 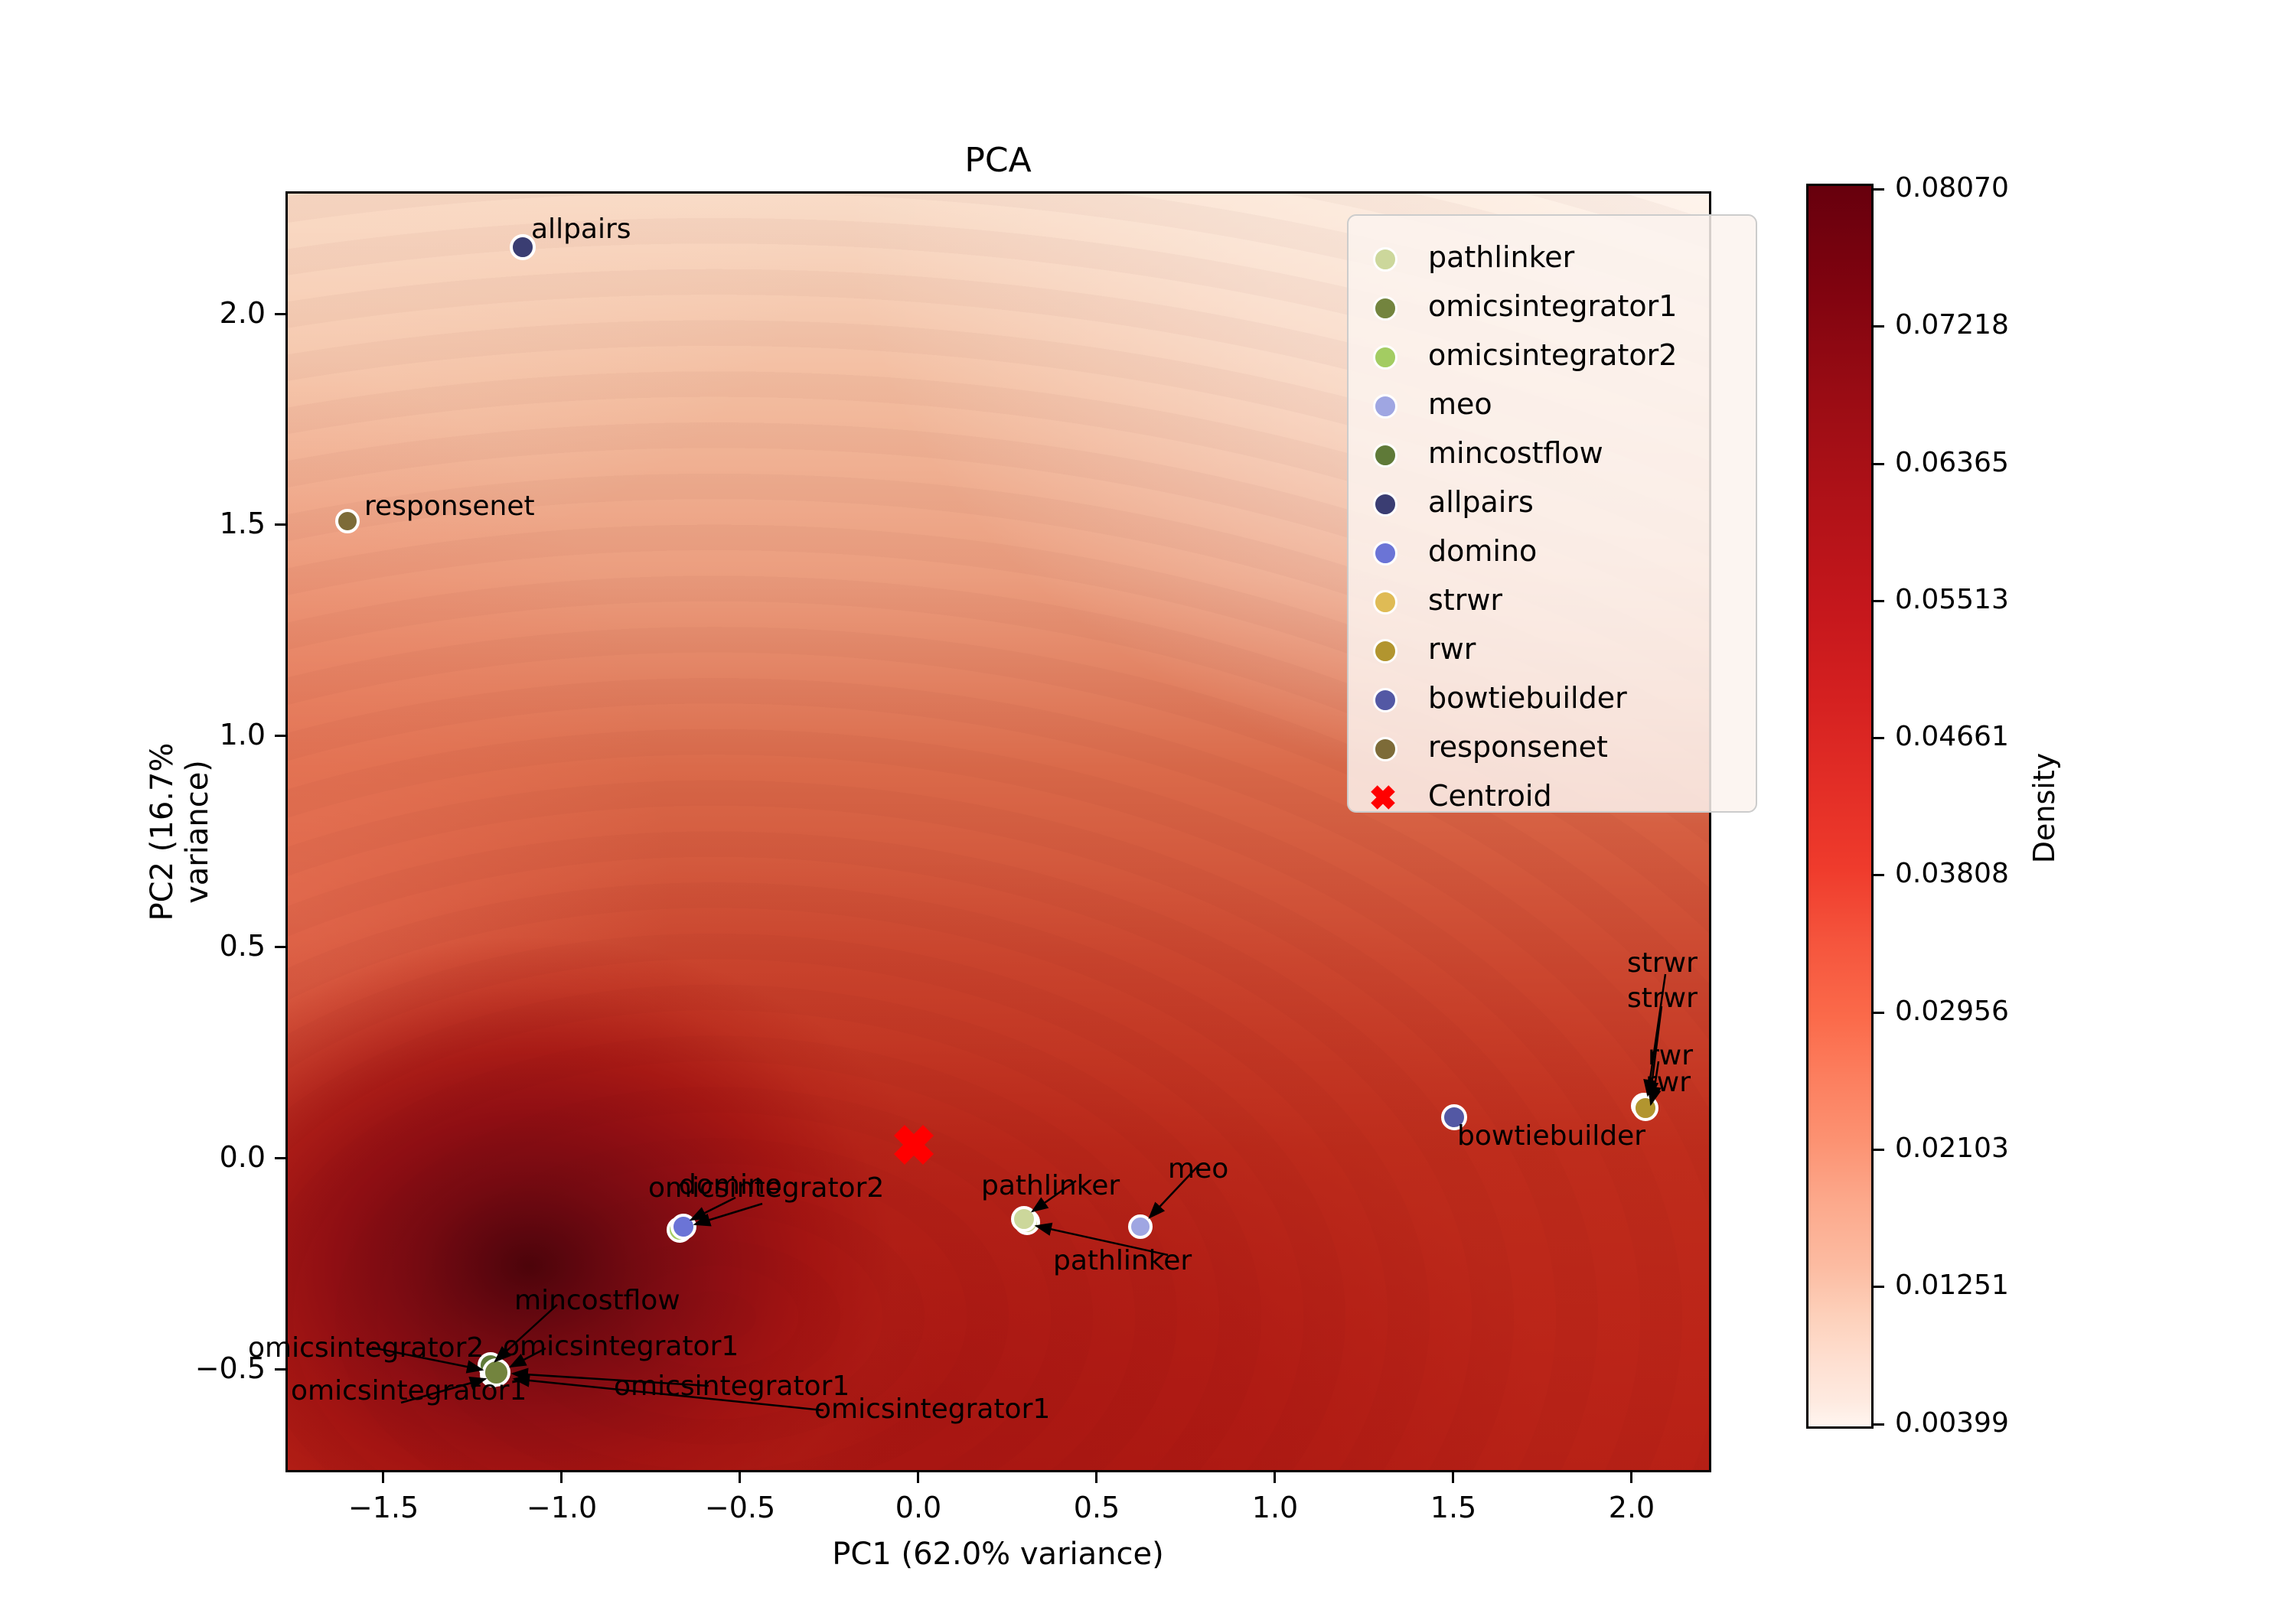 What do you see at coordinates (1453, 1507) in the screenshot?
I see `x-tick-label: 1.5` at bounding box center [1453, 1507].